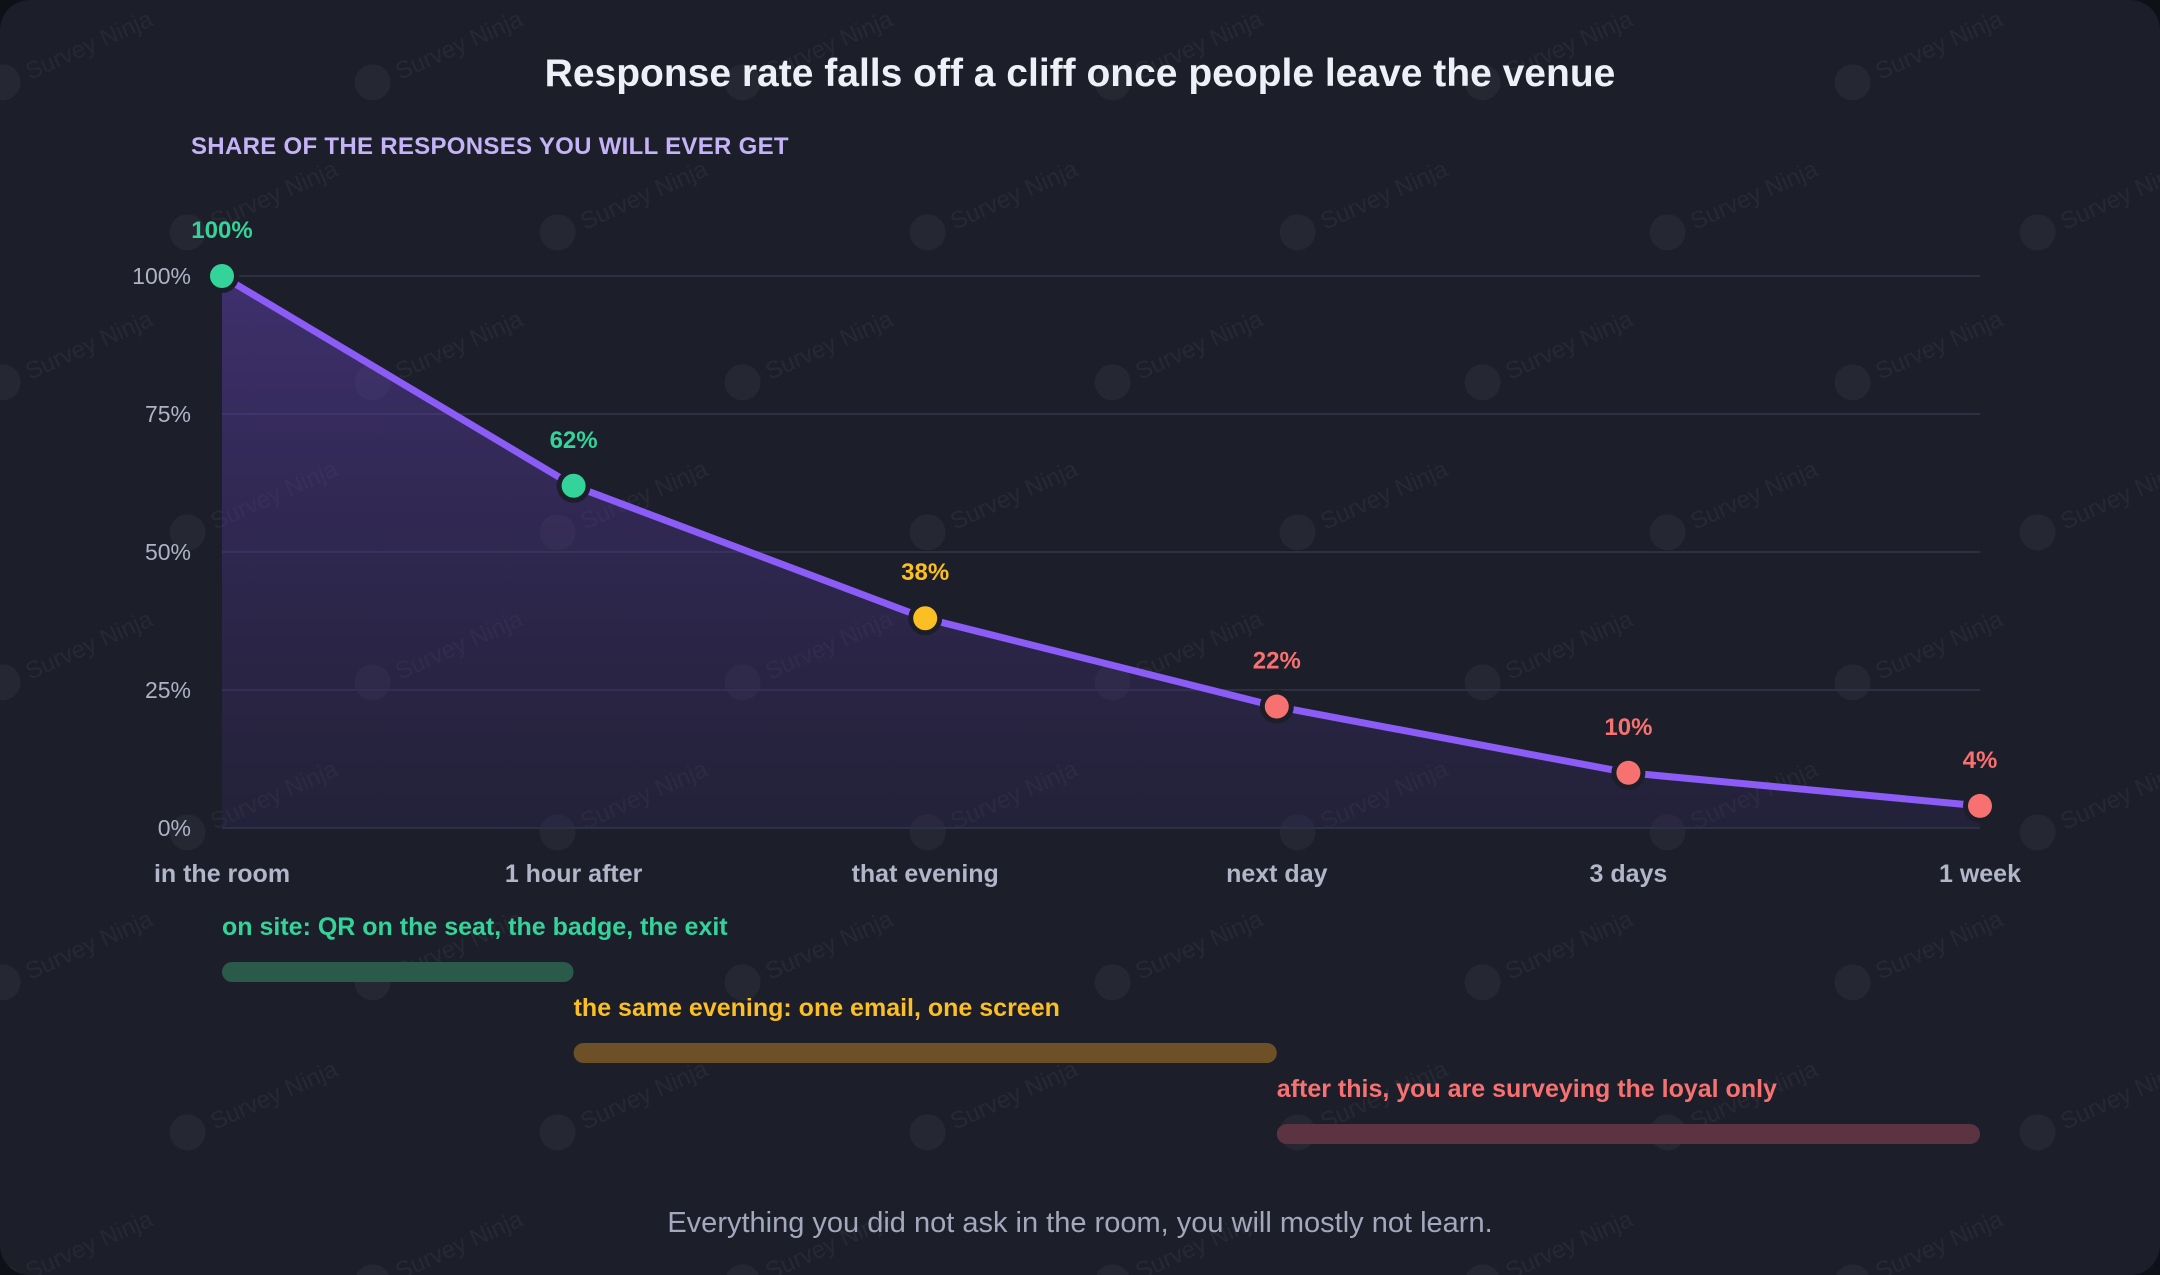  I want to click on y-tick-label: 100%, so click(161, 276).